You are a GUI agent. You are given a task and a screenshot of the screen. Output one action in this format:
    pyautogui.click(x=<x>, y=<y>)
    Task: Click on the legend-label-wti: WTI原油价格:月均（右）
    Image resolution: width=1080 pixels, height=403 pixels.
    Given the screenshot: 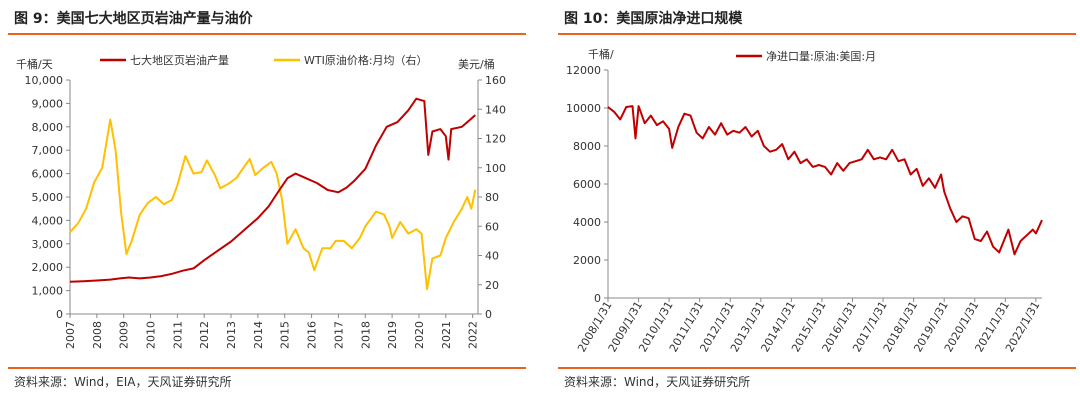 What is the action you would take?
    pyautogui.click(x=366, y=60)
    